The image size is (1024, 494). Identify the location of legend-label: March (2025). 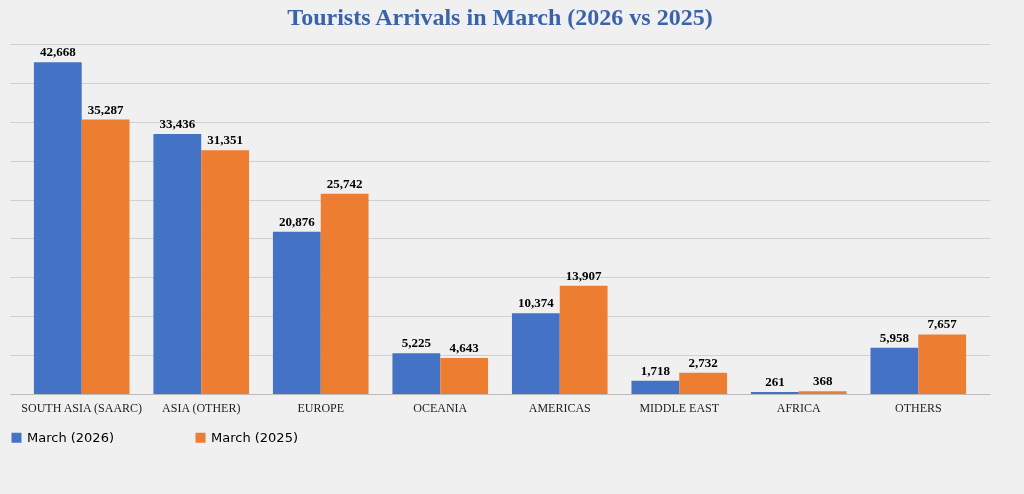
(254, 437).